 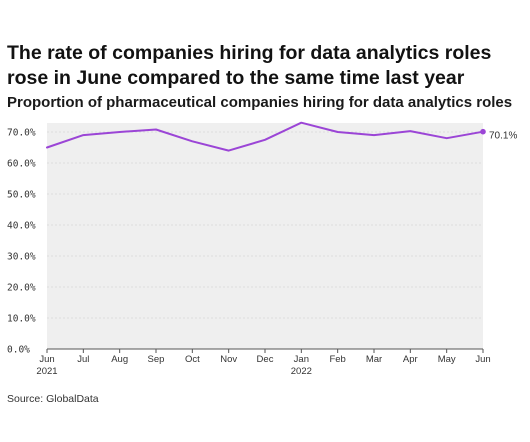 I want to click on x-tick-label: Sep, so click(x=156, y=359).